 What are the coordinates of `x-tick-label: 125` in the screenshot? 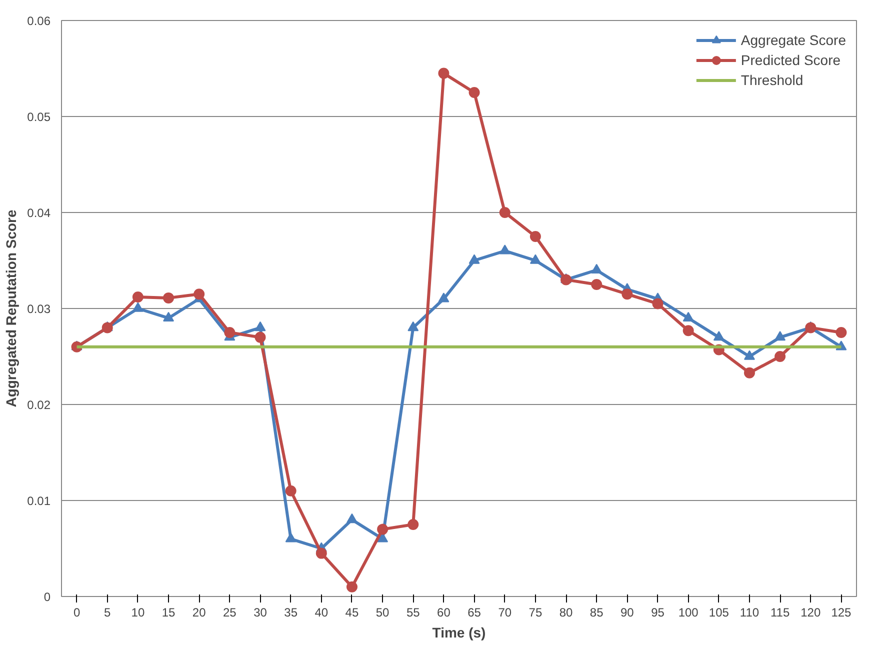 It's located at (841, 613).